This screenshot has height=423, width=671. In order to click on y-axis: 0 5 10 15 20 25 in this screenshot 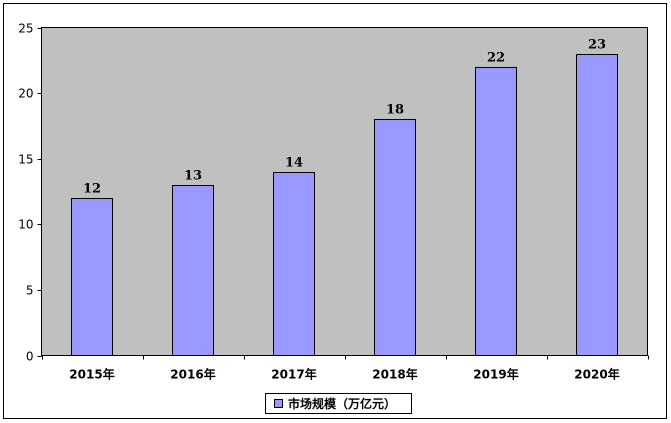, I will do `click(30, 193)`.